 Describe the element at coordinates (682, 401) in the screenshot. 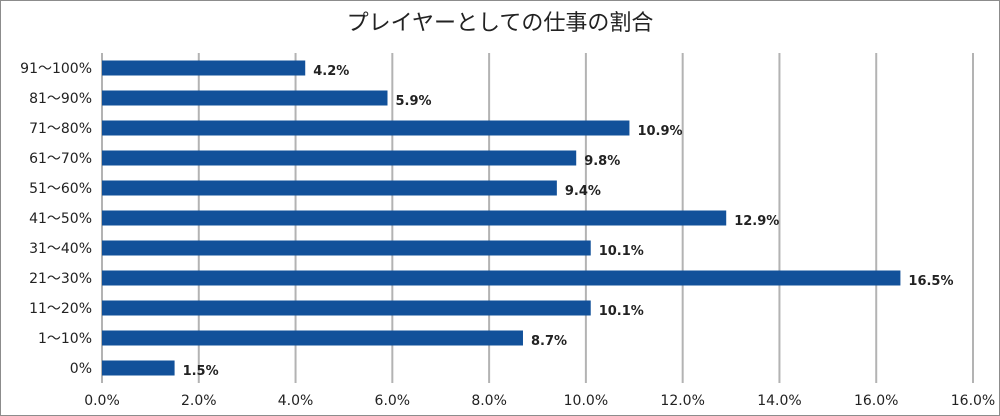

I see `x-tick-label: 12.0%` at that location.